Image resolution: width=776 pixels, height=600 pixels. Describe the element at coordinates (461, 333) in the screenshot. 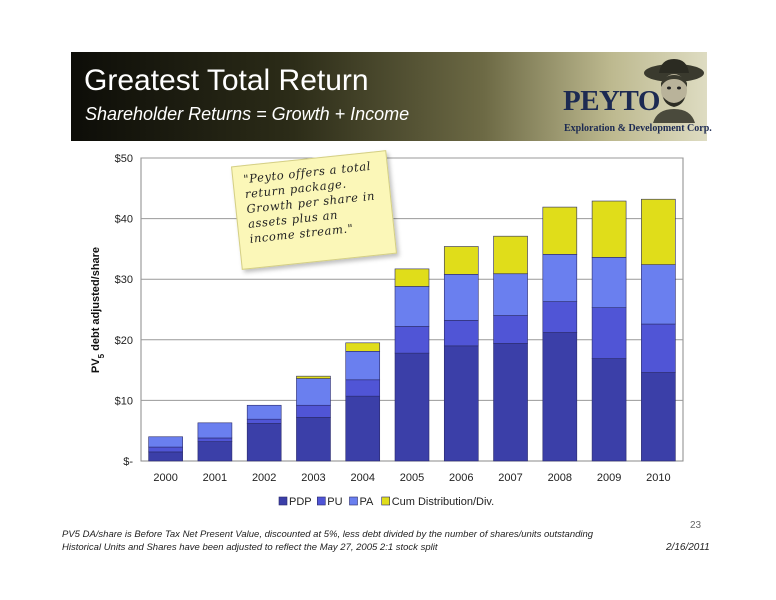

I see `bar-pu-2006` at that location.